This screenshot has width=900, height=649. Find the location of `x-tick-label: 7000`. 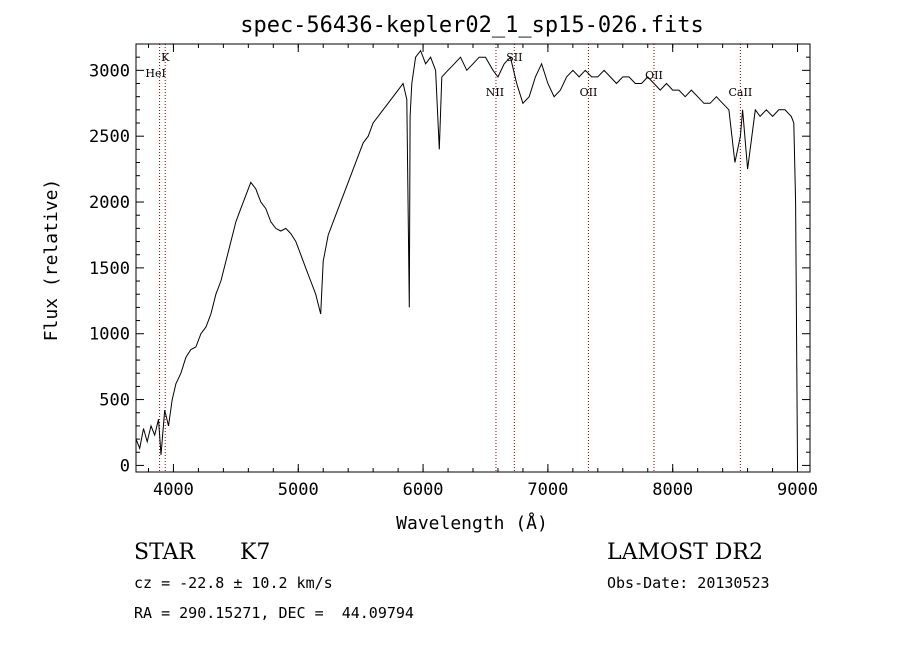

x-tick-label: 7000 is located at coordinates (547, 490).